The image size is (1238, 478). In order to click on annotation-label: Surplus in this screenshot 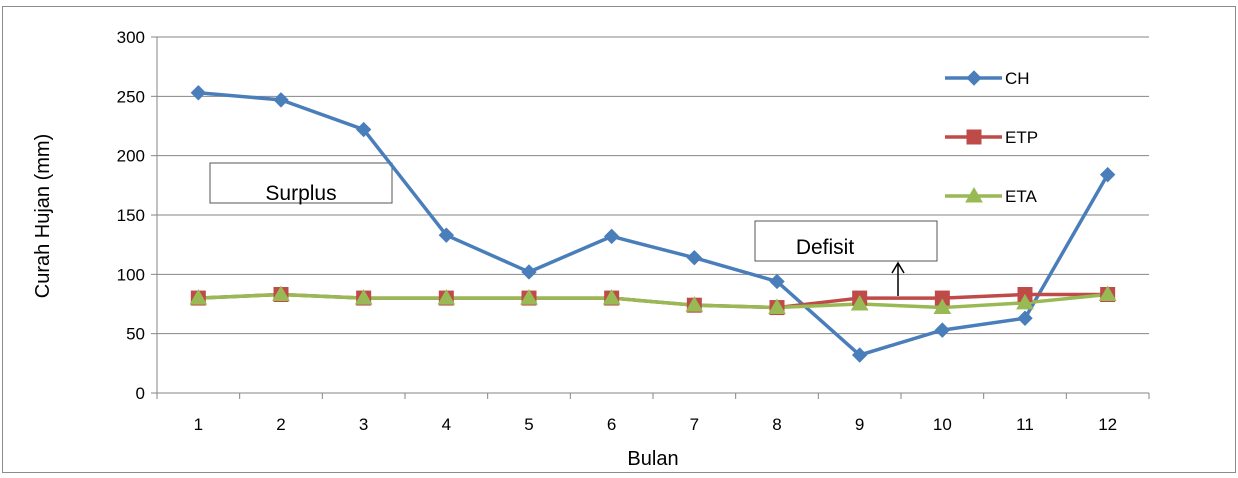, I will do `click(300, 193)`.